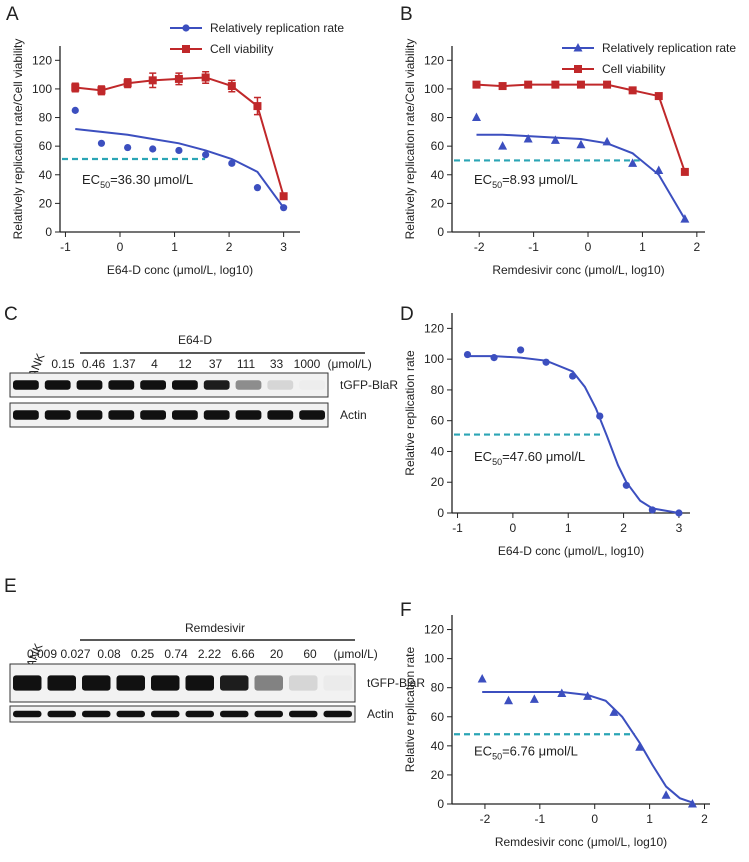 Image resolution: width=749 pixels, height=862 pixels. I want to click on concentration-label: 6.66, so click(243, 654).